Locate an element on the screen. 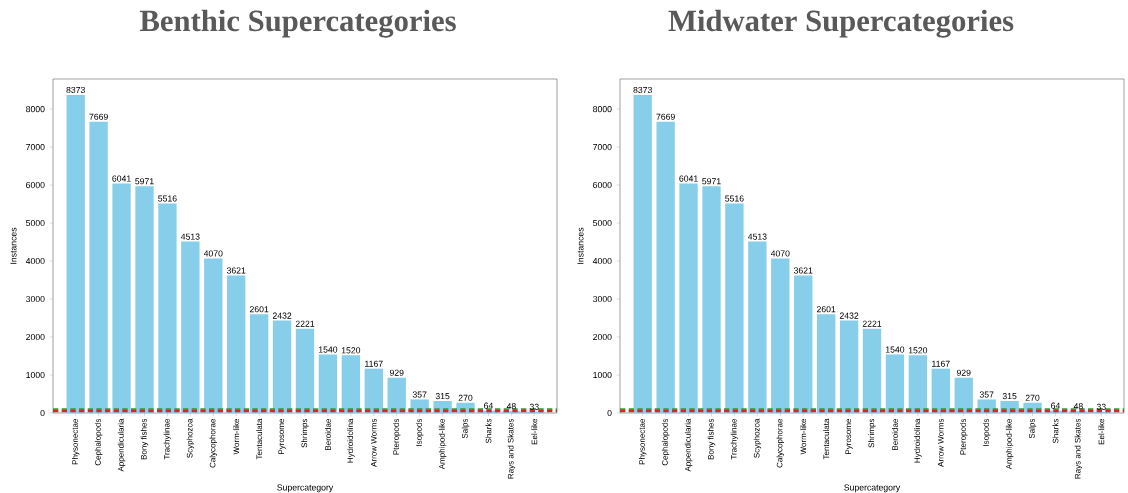 Image resolution: width=1128 pixels, height=493 pixels. x-tick-label: Trachylinae is located at coordinates (734, 439).